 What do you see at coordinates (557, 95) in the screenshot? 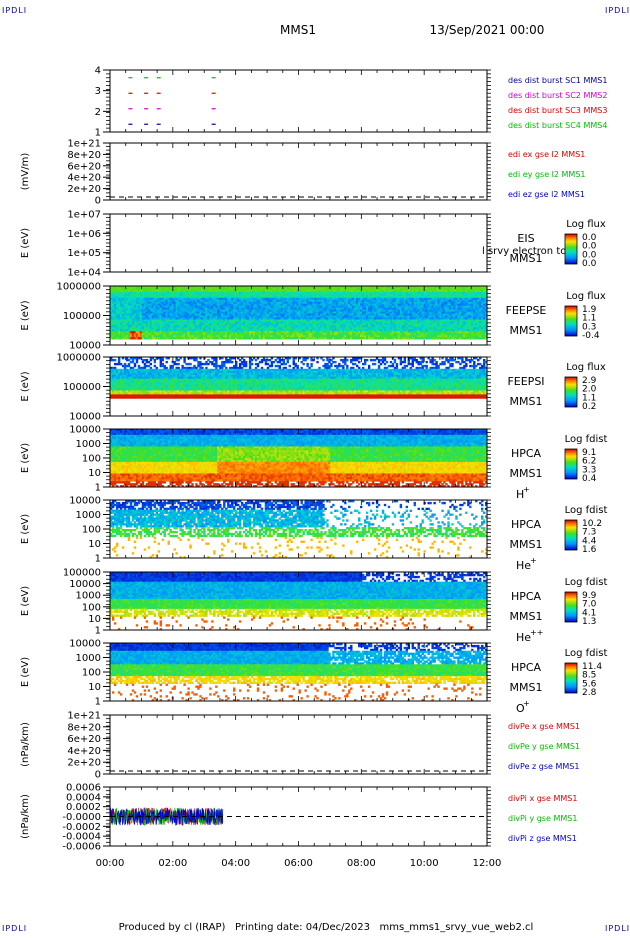
I see `legend-entry: des dist burst SC2 MMS2` at bounding box center [557, 95].